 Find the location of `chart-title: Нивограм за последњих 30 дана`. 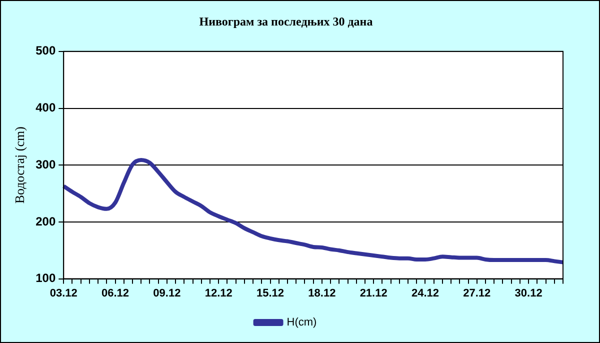

chart-title: Нивограм за последњих 30 дана is located at coordinates (286, 21).